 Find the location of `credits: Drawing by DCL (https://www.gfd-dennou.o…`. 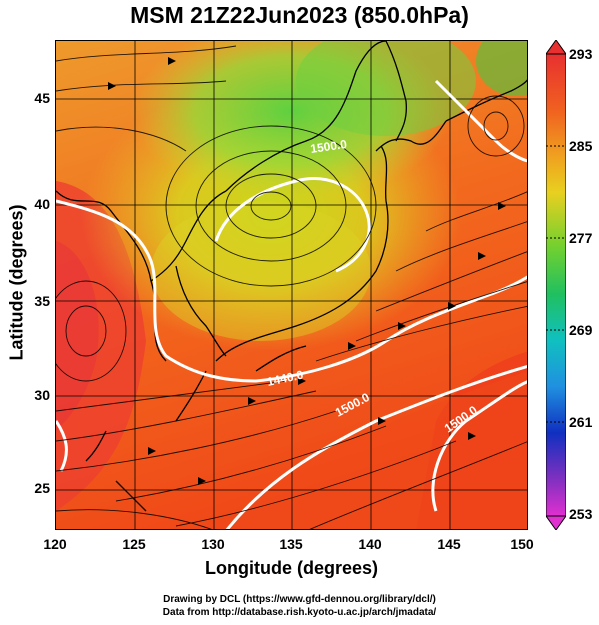

credits: Drawing by DCL (https://www.gfd-dennou.o… is located at coordinates (299, 606).